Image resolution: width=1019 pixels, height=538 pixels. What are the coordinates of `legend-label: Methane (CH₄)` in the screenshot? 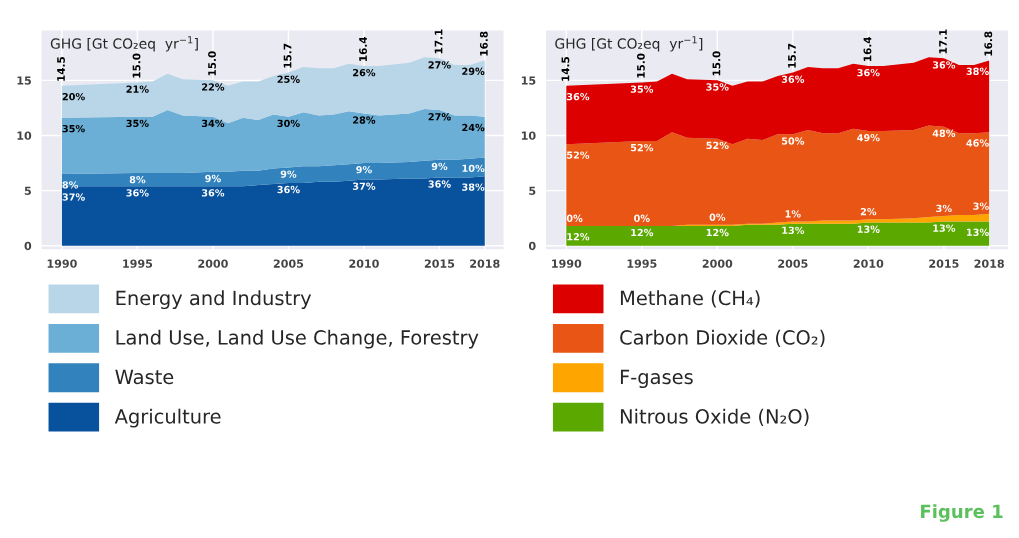 It's located at (690, 299).